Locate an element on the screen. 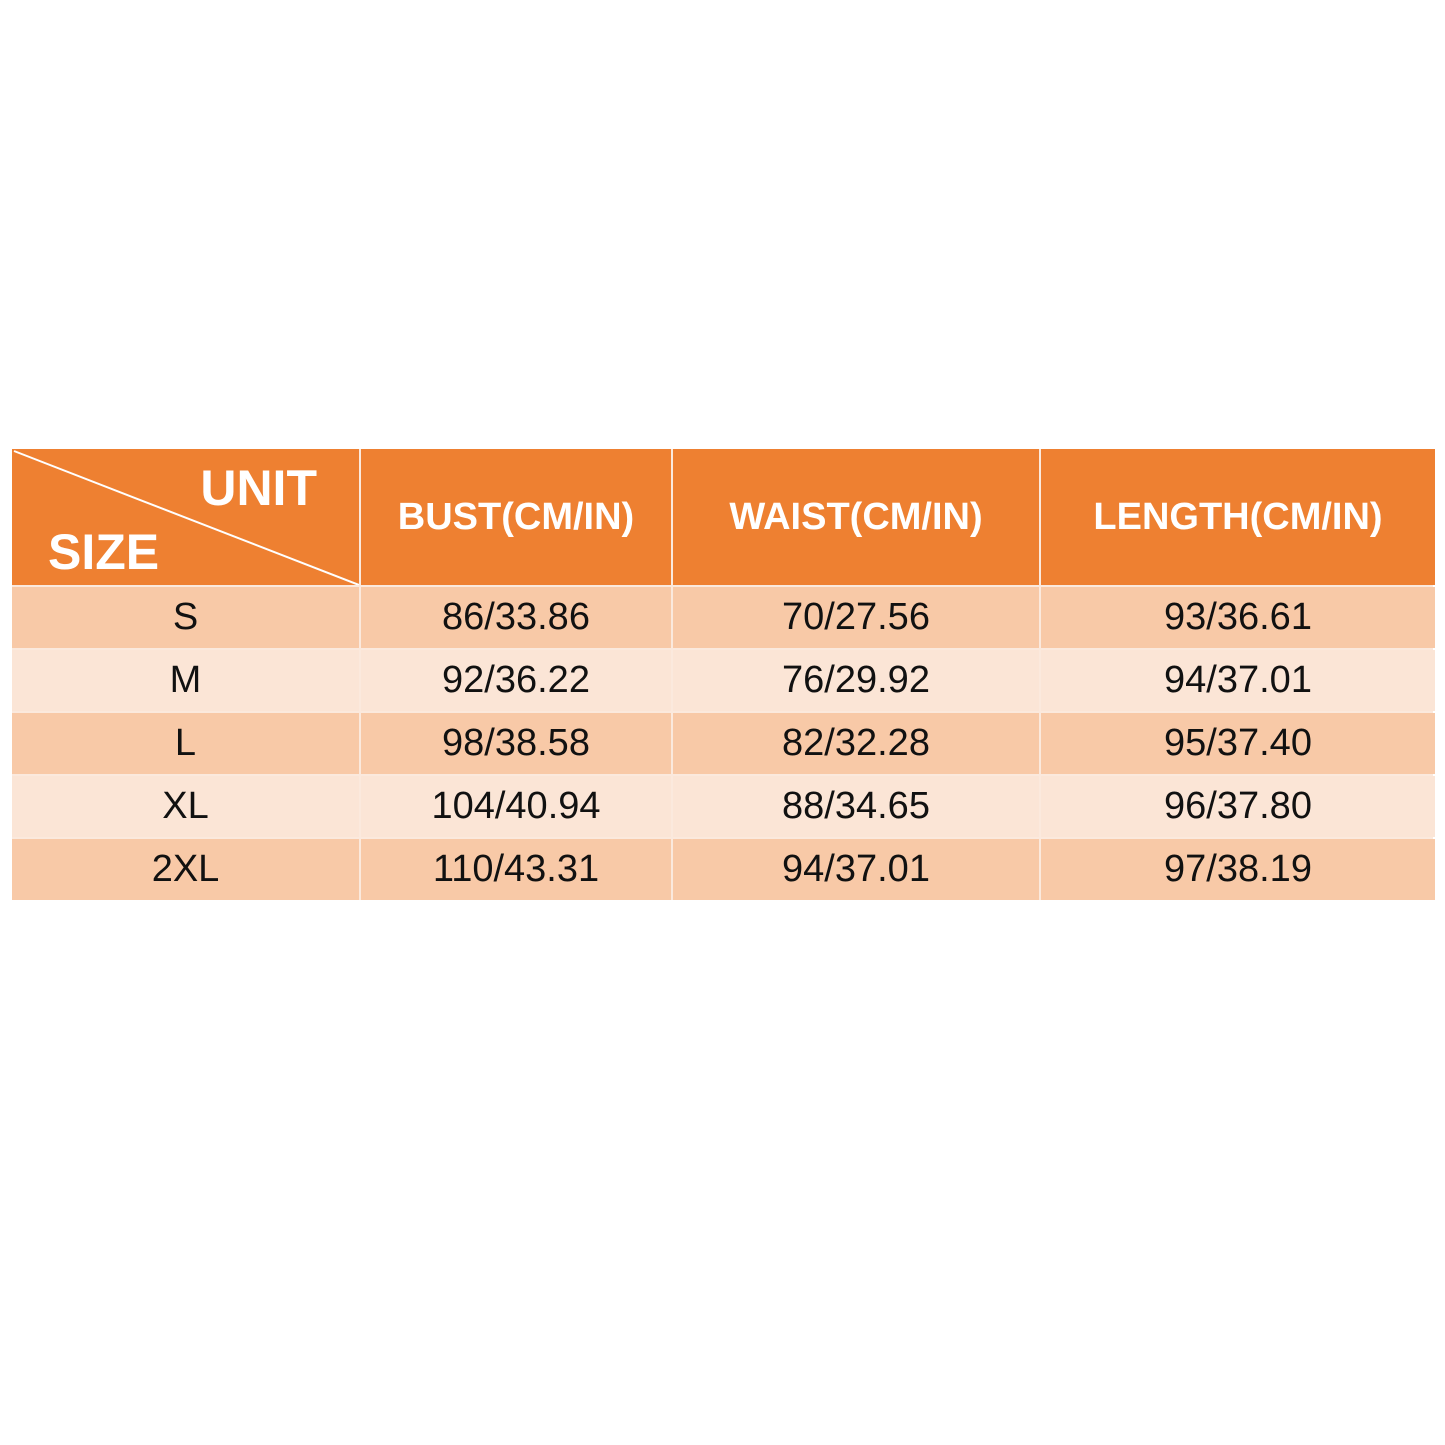  cell-size: S is located at coordinates (185, 617).